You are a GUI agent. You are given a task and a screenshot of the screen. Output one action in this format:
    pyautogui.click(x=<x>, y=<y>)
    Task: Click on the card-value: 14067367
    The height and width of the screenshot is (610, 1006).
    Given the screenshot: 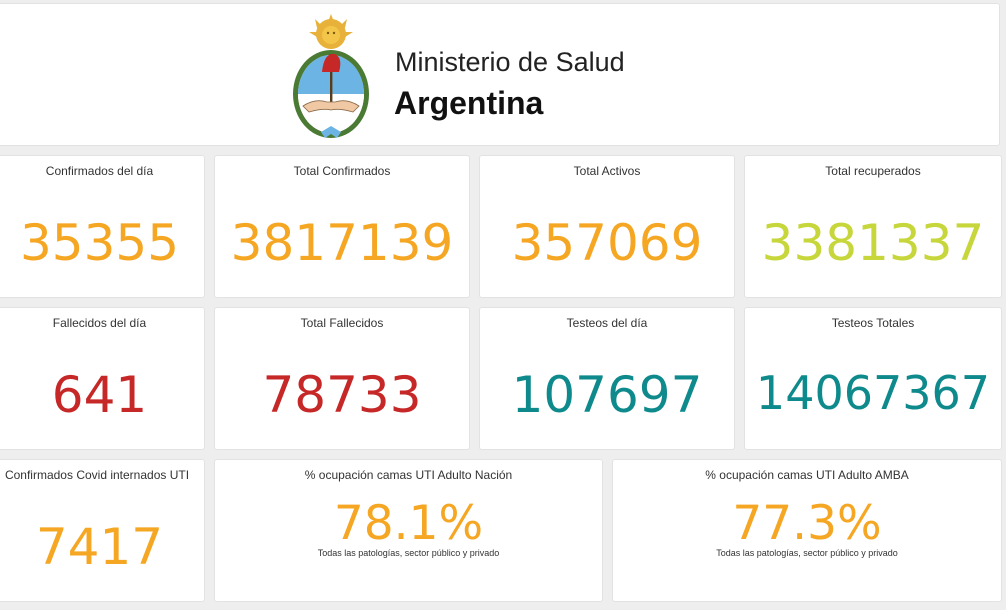 What is the action you would take?
    pyautogui.click(x=873, y=393)
    